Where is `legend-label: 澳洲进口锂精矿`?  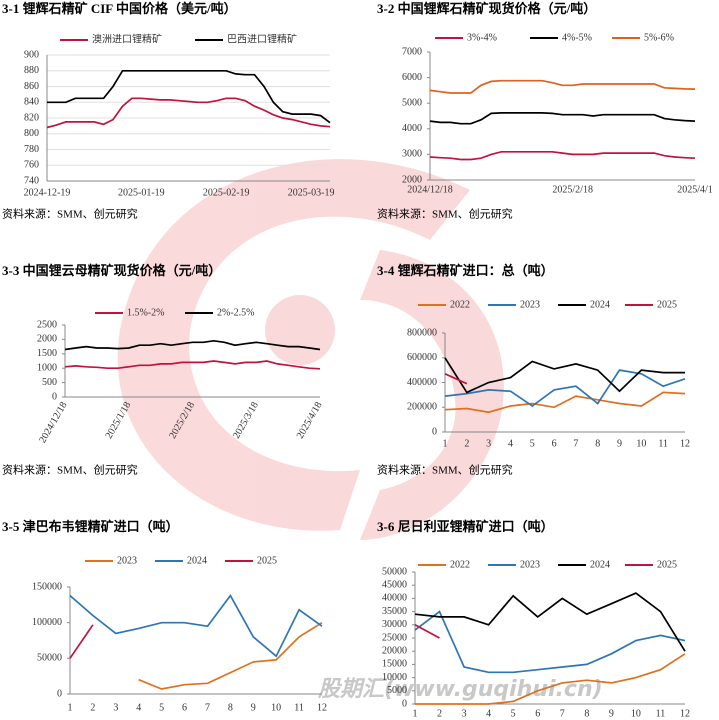
legend-label: 澳洲进口锂精矿 is located at coordinates (127, 38).